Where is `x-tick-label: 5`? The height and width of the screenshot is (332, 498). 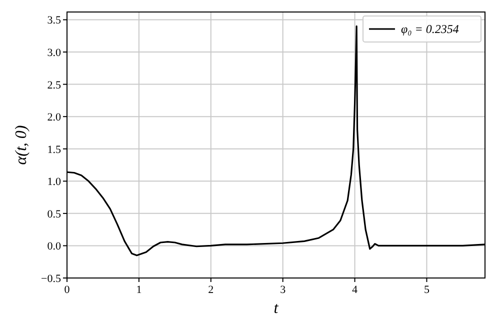
x-tick-label: 5 is located at coordinates (427, 290).